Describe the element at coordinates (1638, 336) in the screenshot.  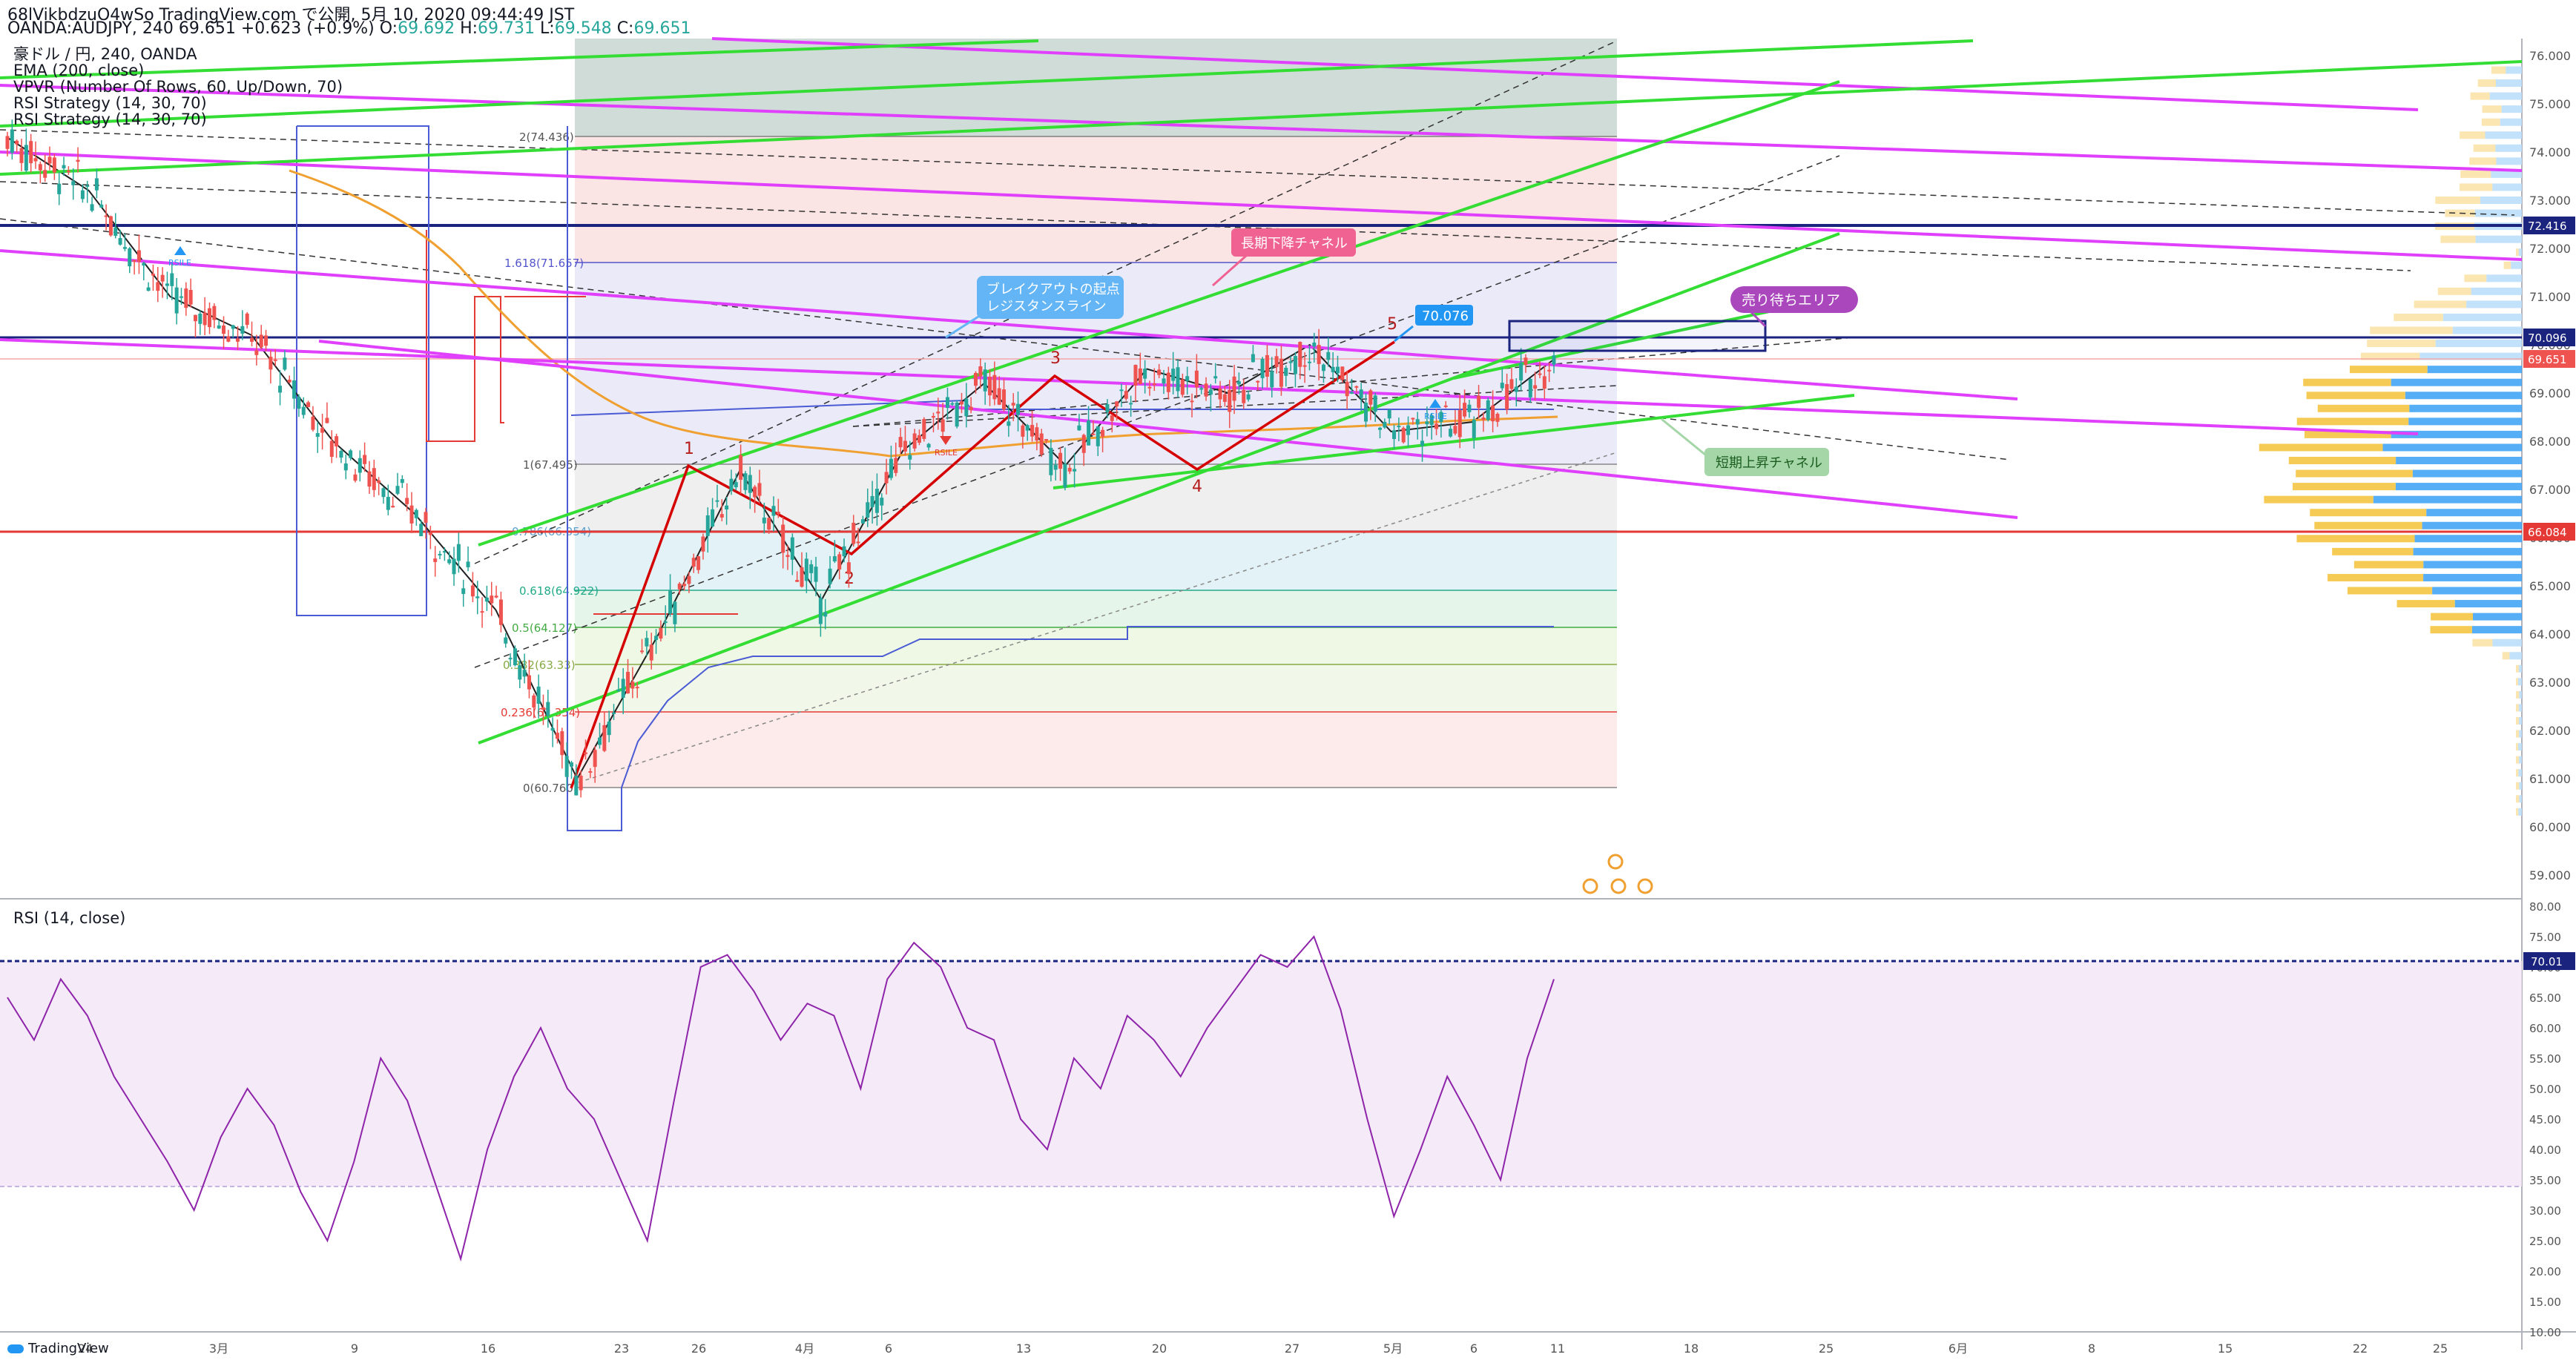
I see `sell-zone-box` at that location.